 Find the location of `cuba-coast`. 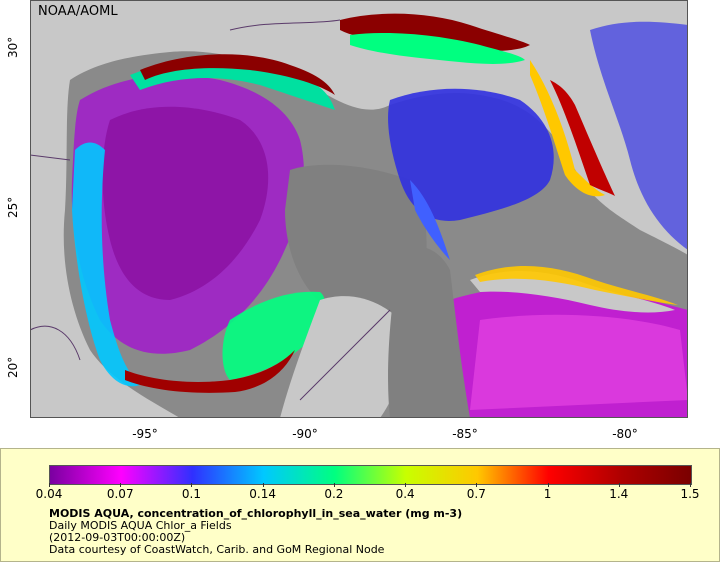

cuba-coast is located at coordinates (576, 285).